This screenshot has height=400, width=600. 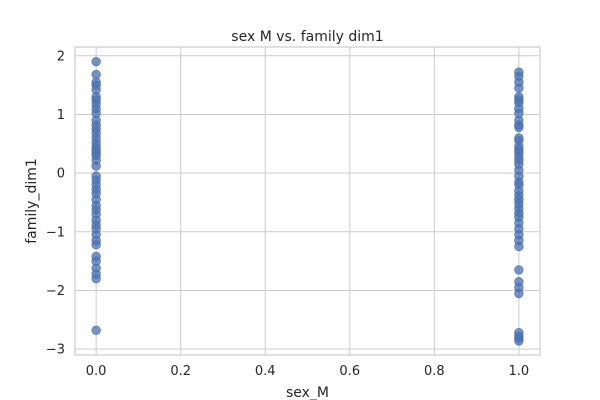 What do you see at coordinates (434, 371) in the screenshot?
I see `x-tick-label: 0.8` at bounding box center [434, 371].